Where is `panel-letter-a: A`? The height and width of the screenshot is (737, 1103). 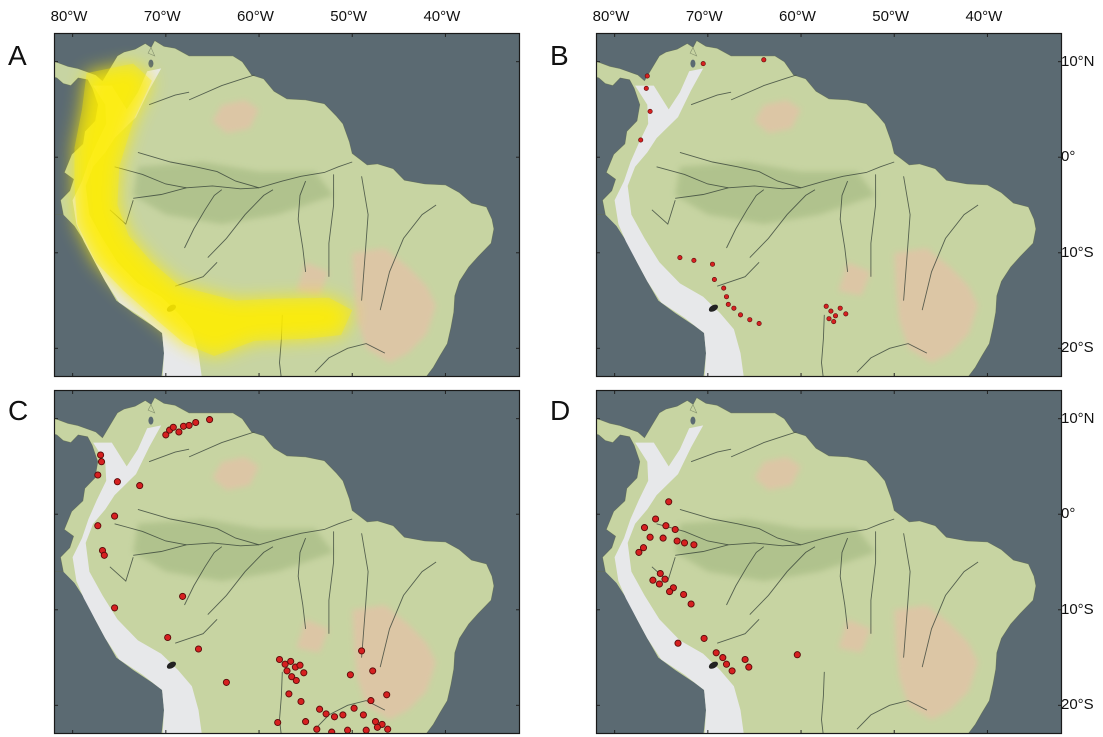 panel-letter-a: A is located at coordinates (17, 55).